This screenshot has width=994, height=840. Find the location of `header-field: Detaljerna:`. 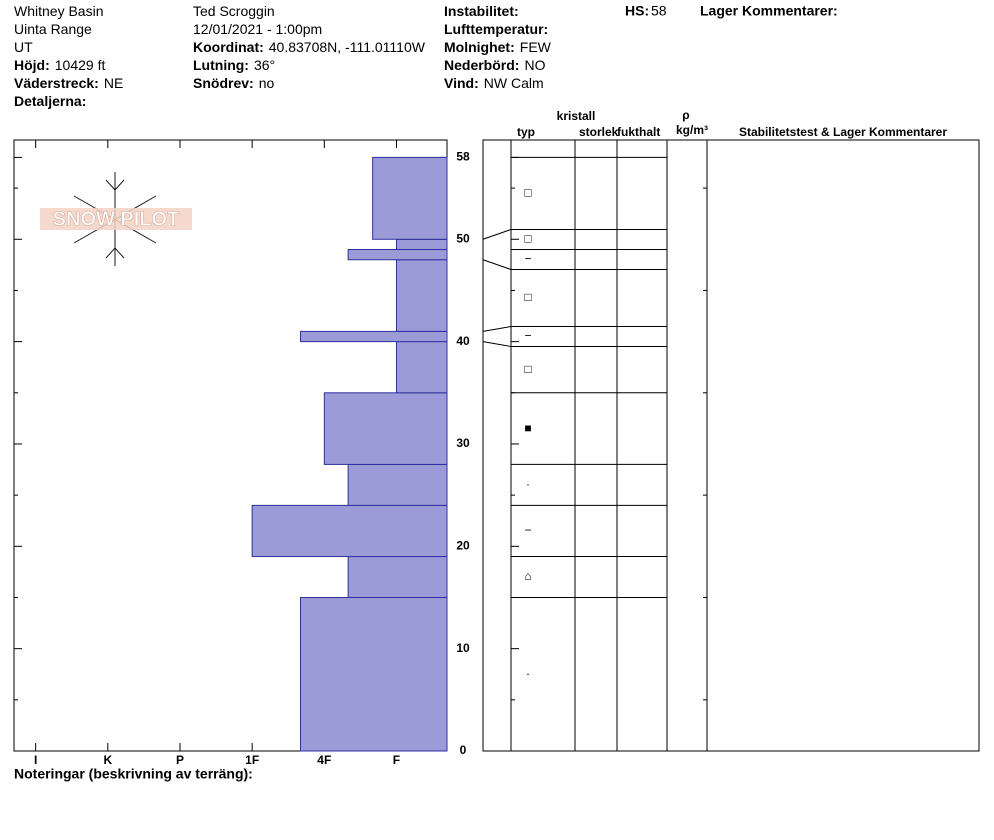

header-field: Detaljerna: is located at coordinates (50, 101).